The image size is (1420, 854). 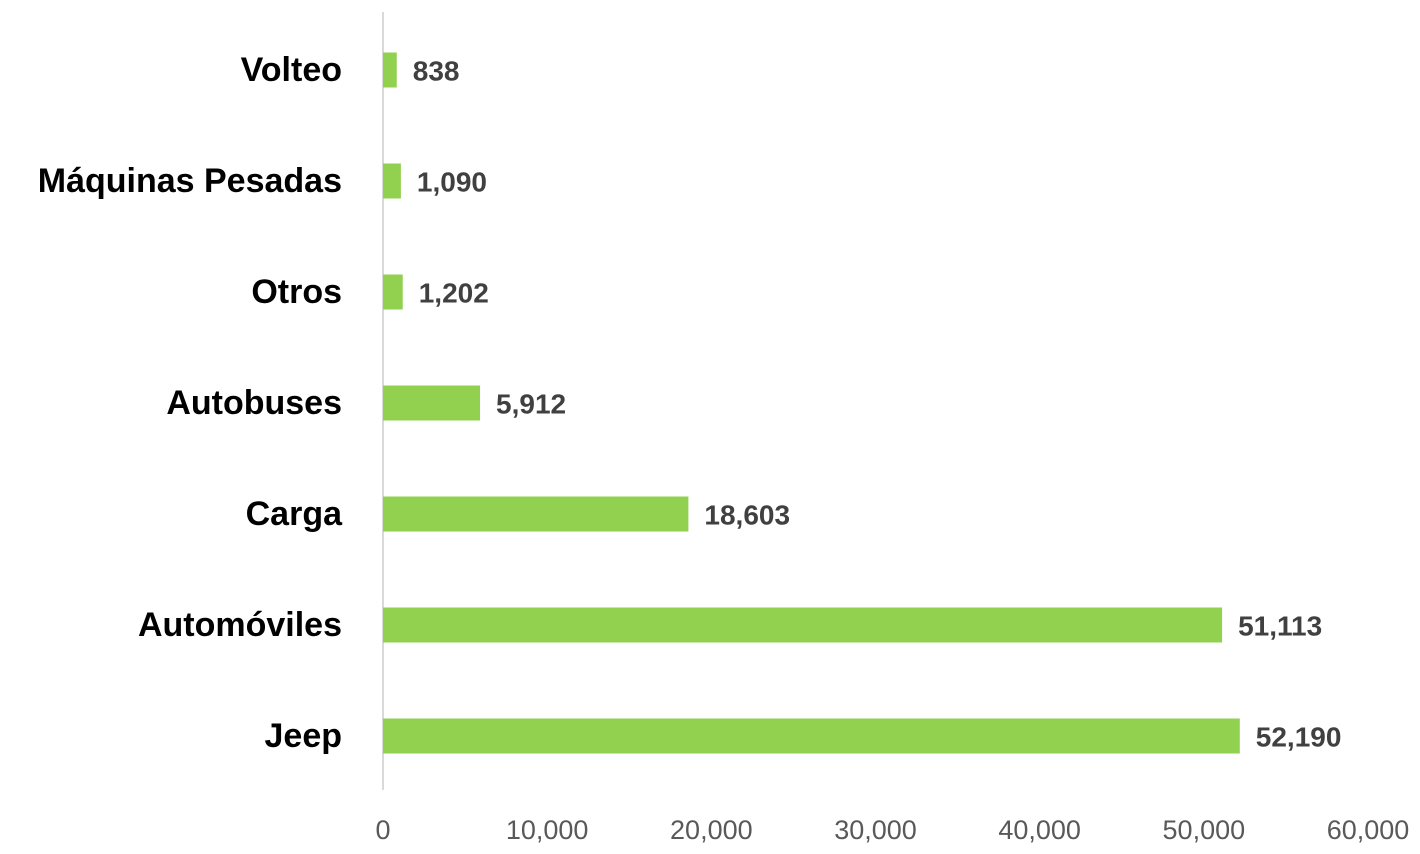 I want to click on x-tick-label: 10,000, so click(x=547, y=830).